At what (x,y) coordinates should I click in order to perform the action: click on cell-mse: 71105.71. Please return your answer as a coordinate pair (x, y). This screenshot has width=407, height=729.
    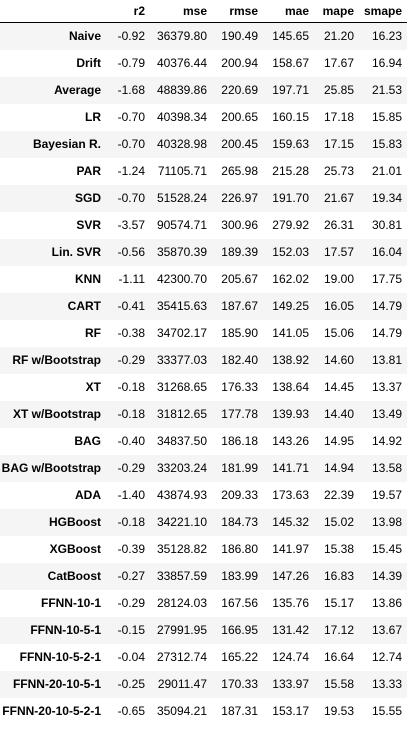
    Looking at the image, I should click on (182, 171).